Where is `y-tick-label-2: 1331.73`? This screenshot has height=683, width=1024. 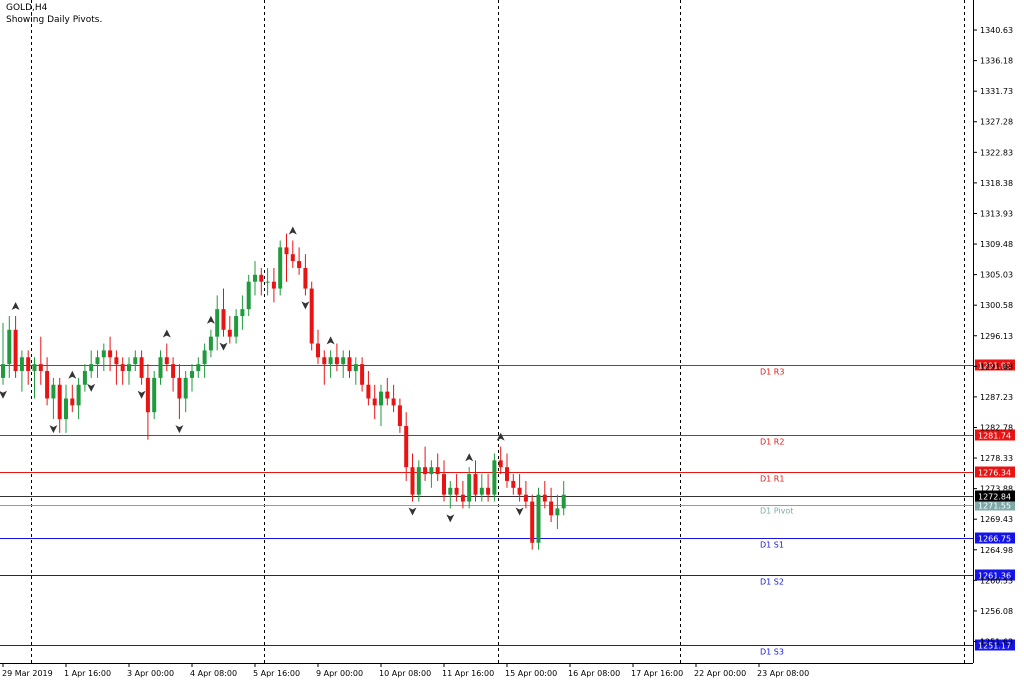 y-tick-label-2: 1331.73 is located at coordinates (996, 91).